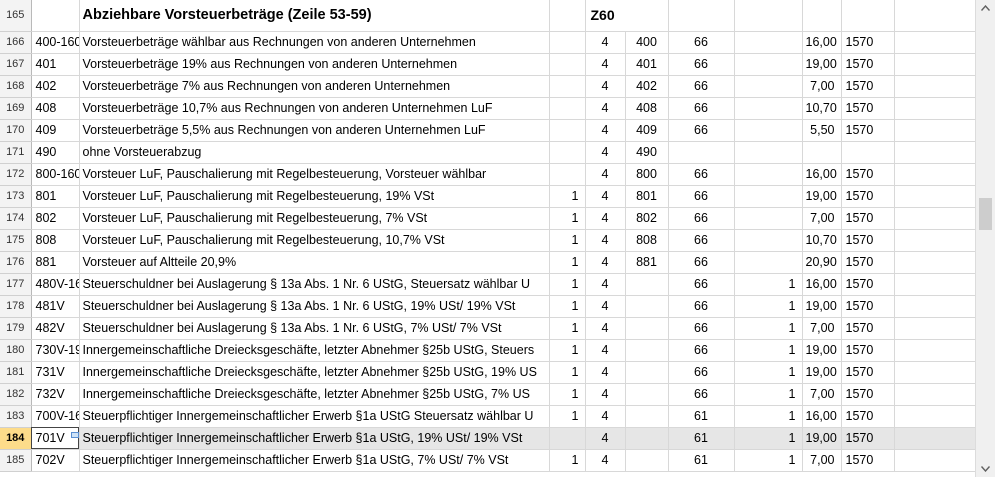  What do you see at coordinates (16, 64) in the screenshot?
I see `row-header: 167` at bounding box center [16, 64].